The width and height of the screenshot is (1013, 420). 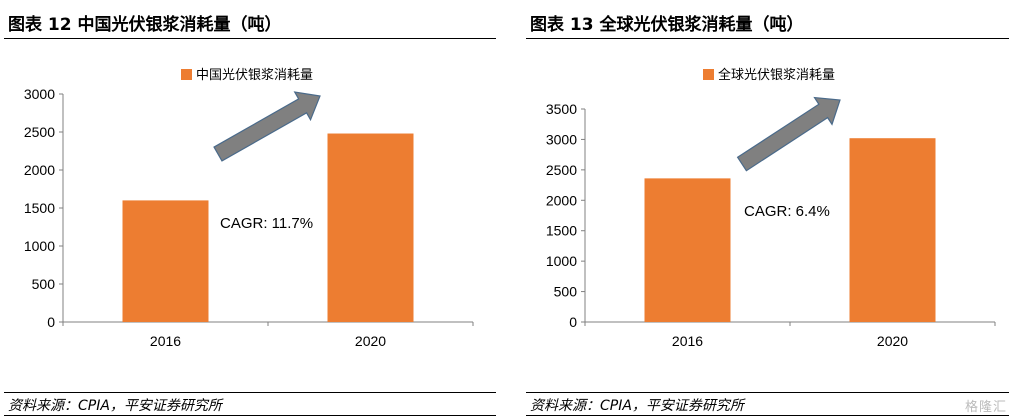 What do you see at coordinates (776, 74) in the screenshot?
I see `legend-label: 全球光伏银浆消耗量` at bounding box center [776, 74].